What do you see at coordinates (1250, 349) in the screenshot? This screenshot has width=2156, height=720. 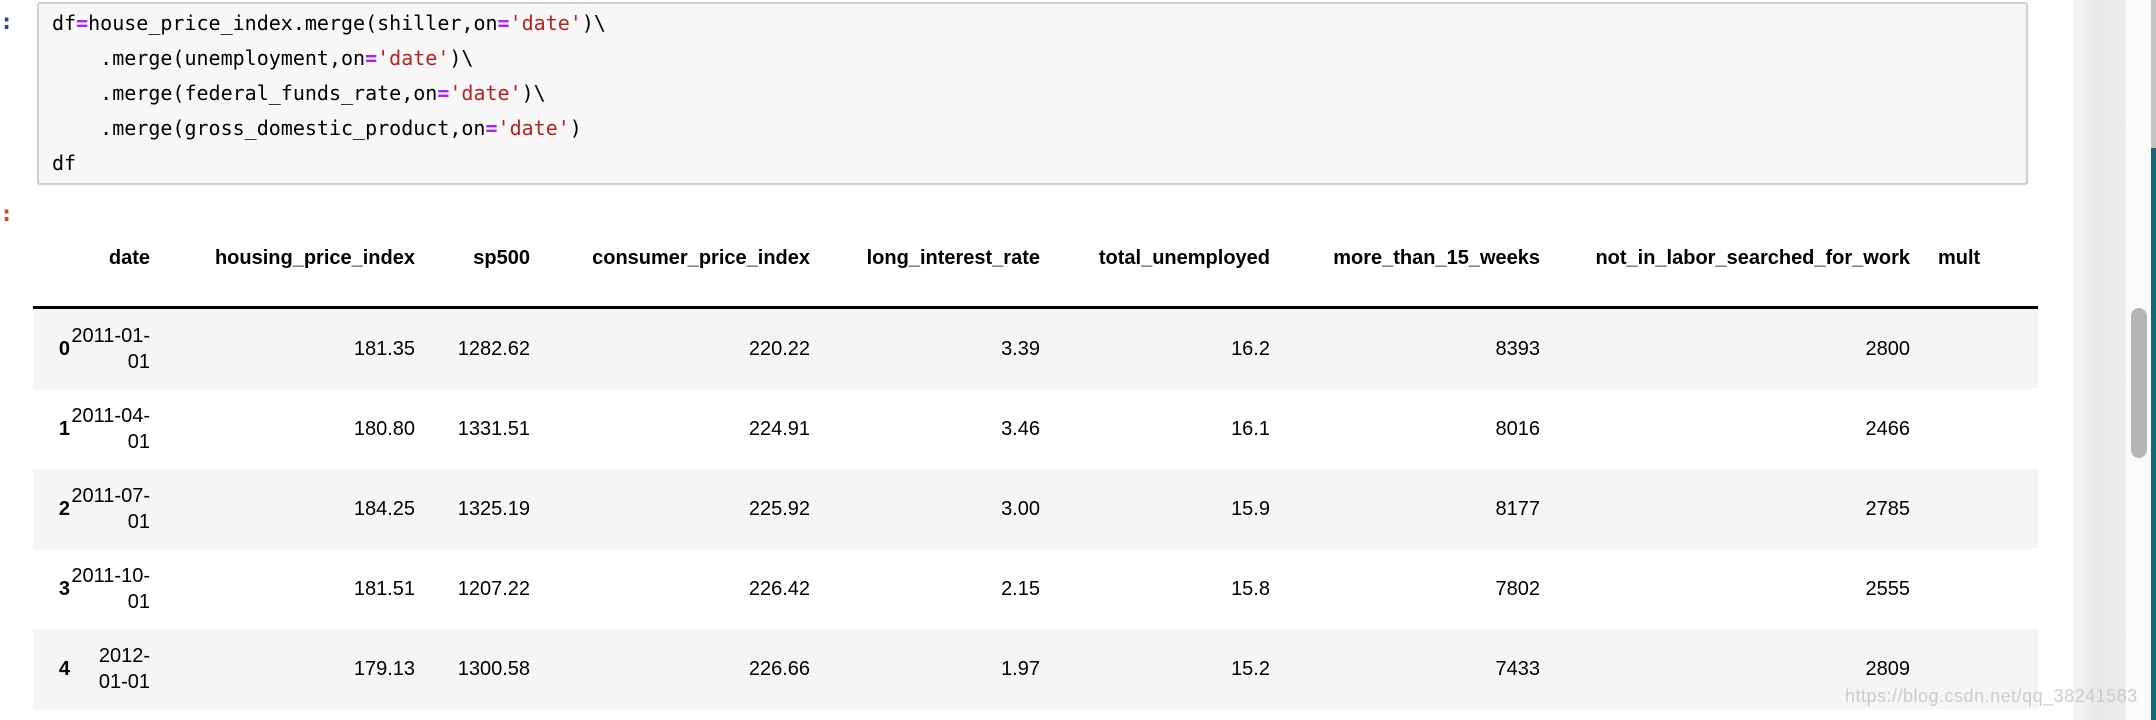 I see `table-cell: 16.2` at bounding box center [1250, 349].